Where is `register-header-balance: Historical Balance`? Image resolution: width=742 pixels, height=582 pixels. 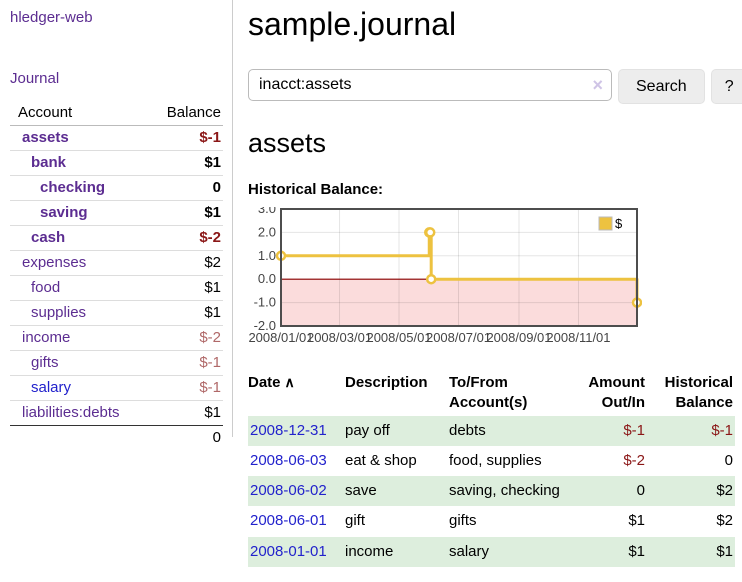 register-header-balance: Historical Balance is located at coordinates (698, 393).